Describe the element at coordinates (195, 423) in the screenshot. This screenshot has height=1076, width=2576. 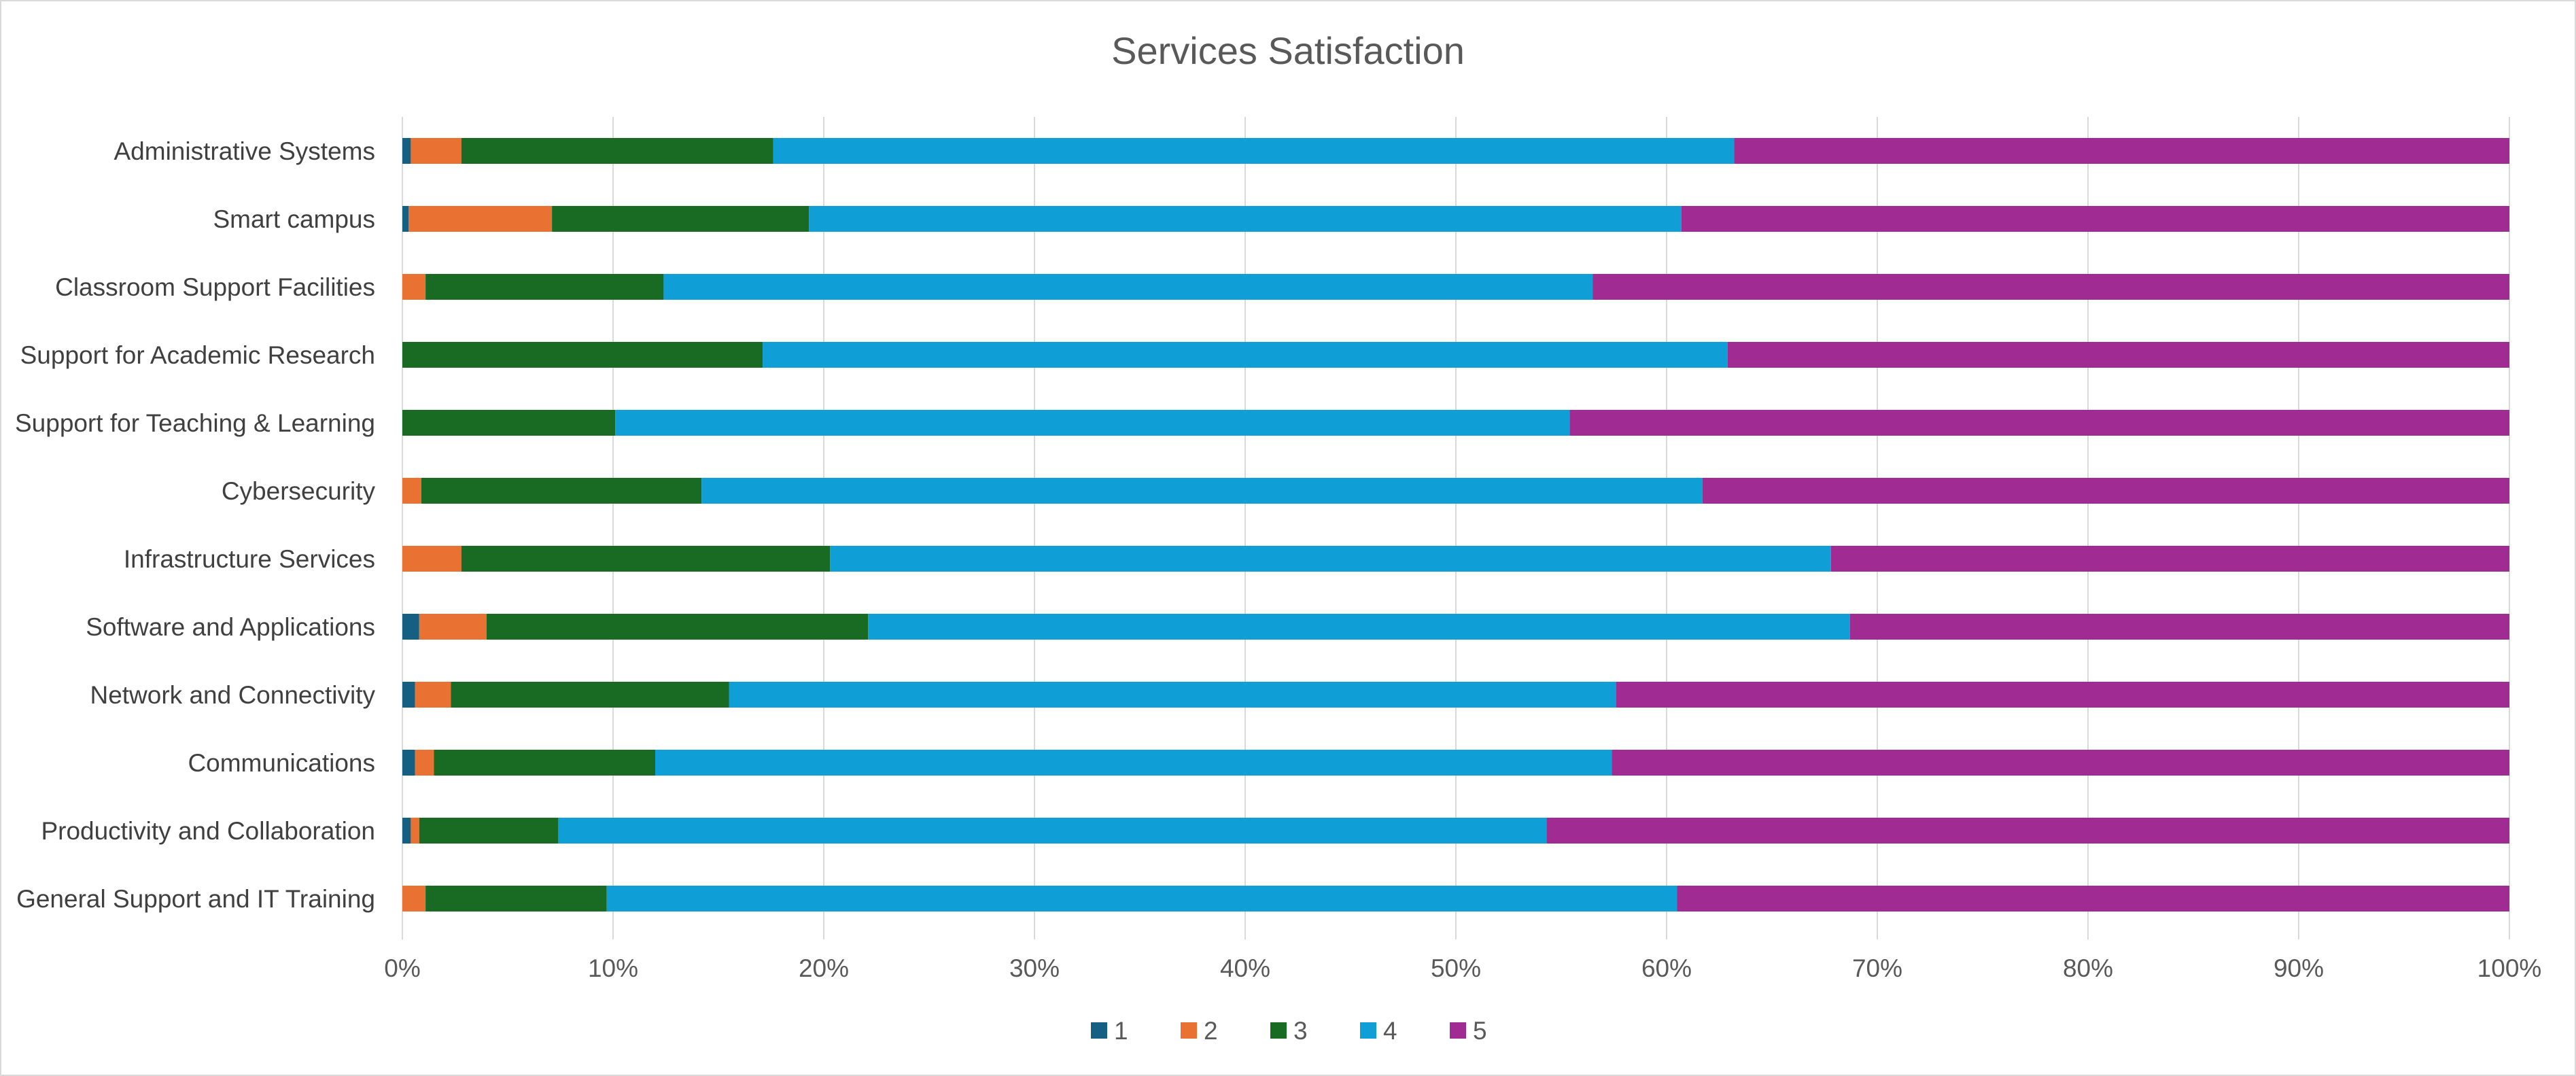
I see `category-label: Support for Teaching & Learning` at that location.